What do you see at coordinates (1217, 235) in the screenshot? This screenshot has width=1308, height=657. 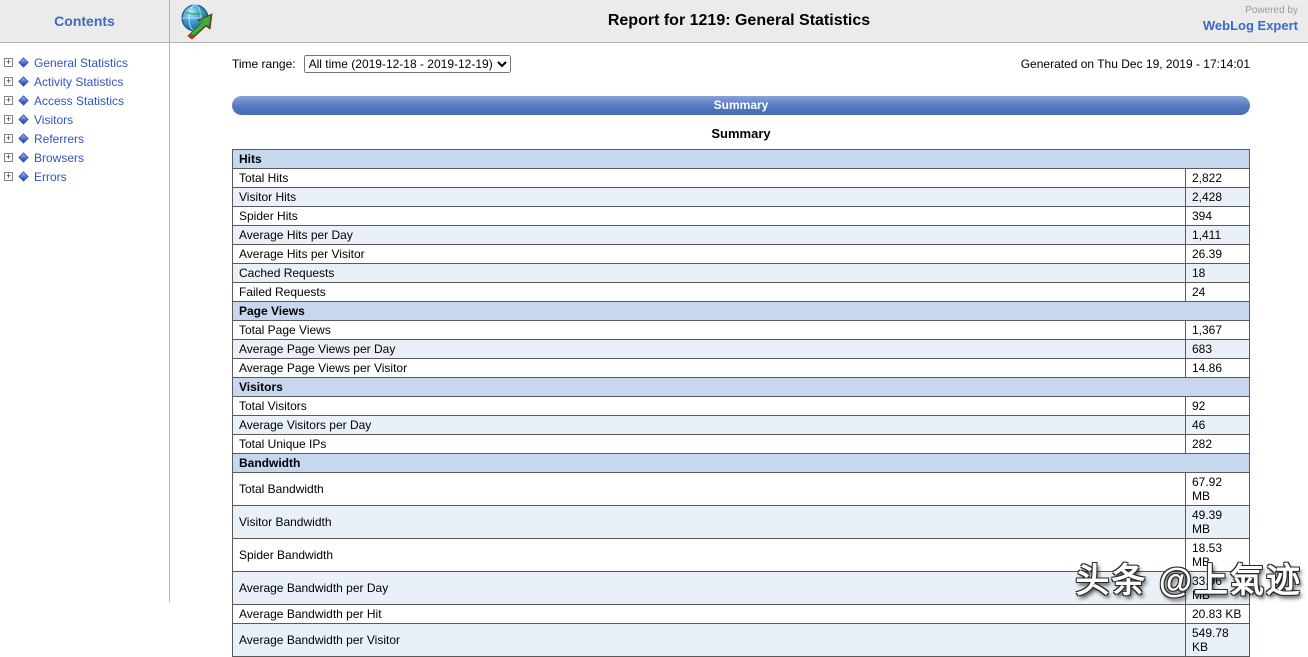 I see `stat-value: 1,411` at bounding box center [1217, 235].